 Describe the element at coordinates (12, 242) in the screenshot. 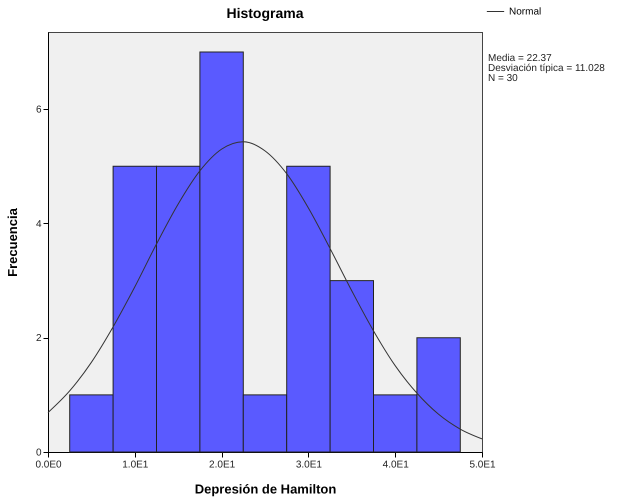

I see `y-axis-title: Frecuencia` at that location.